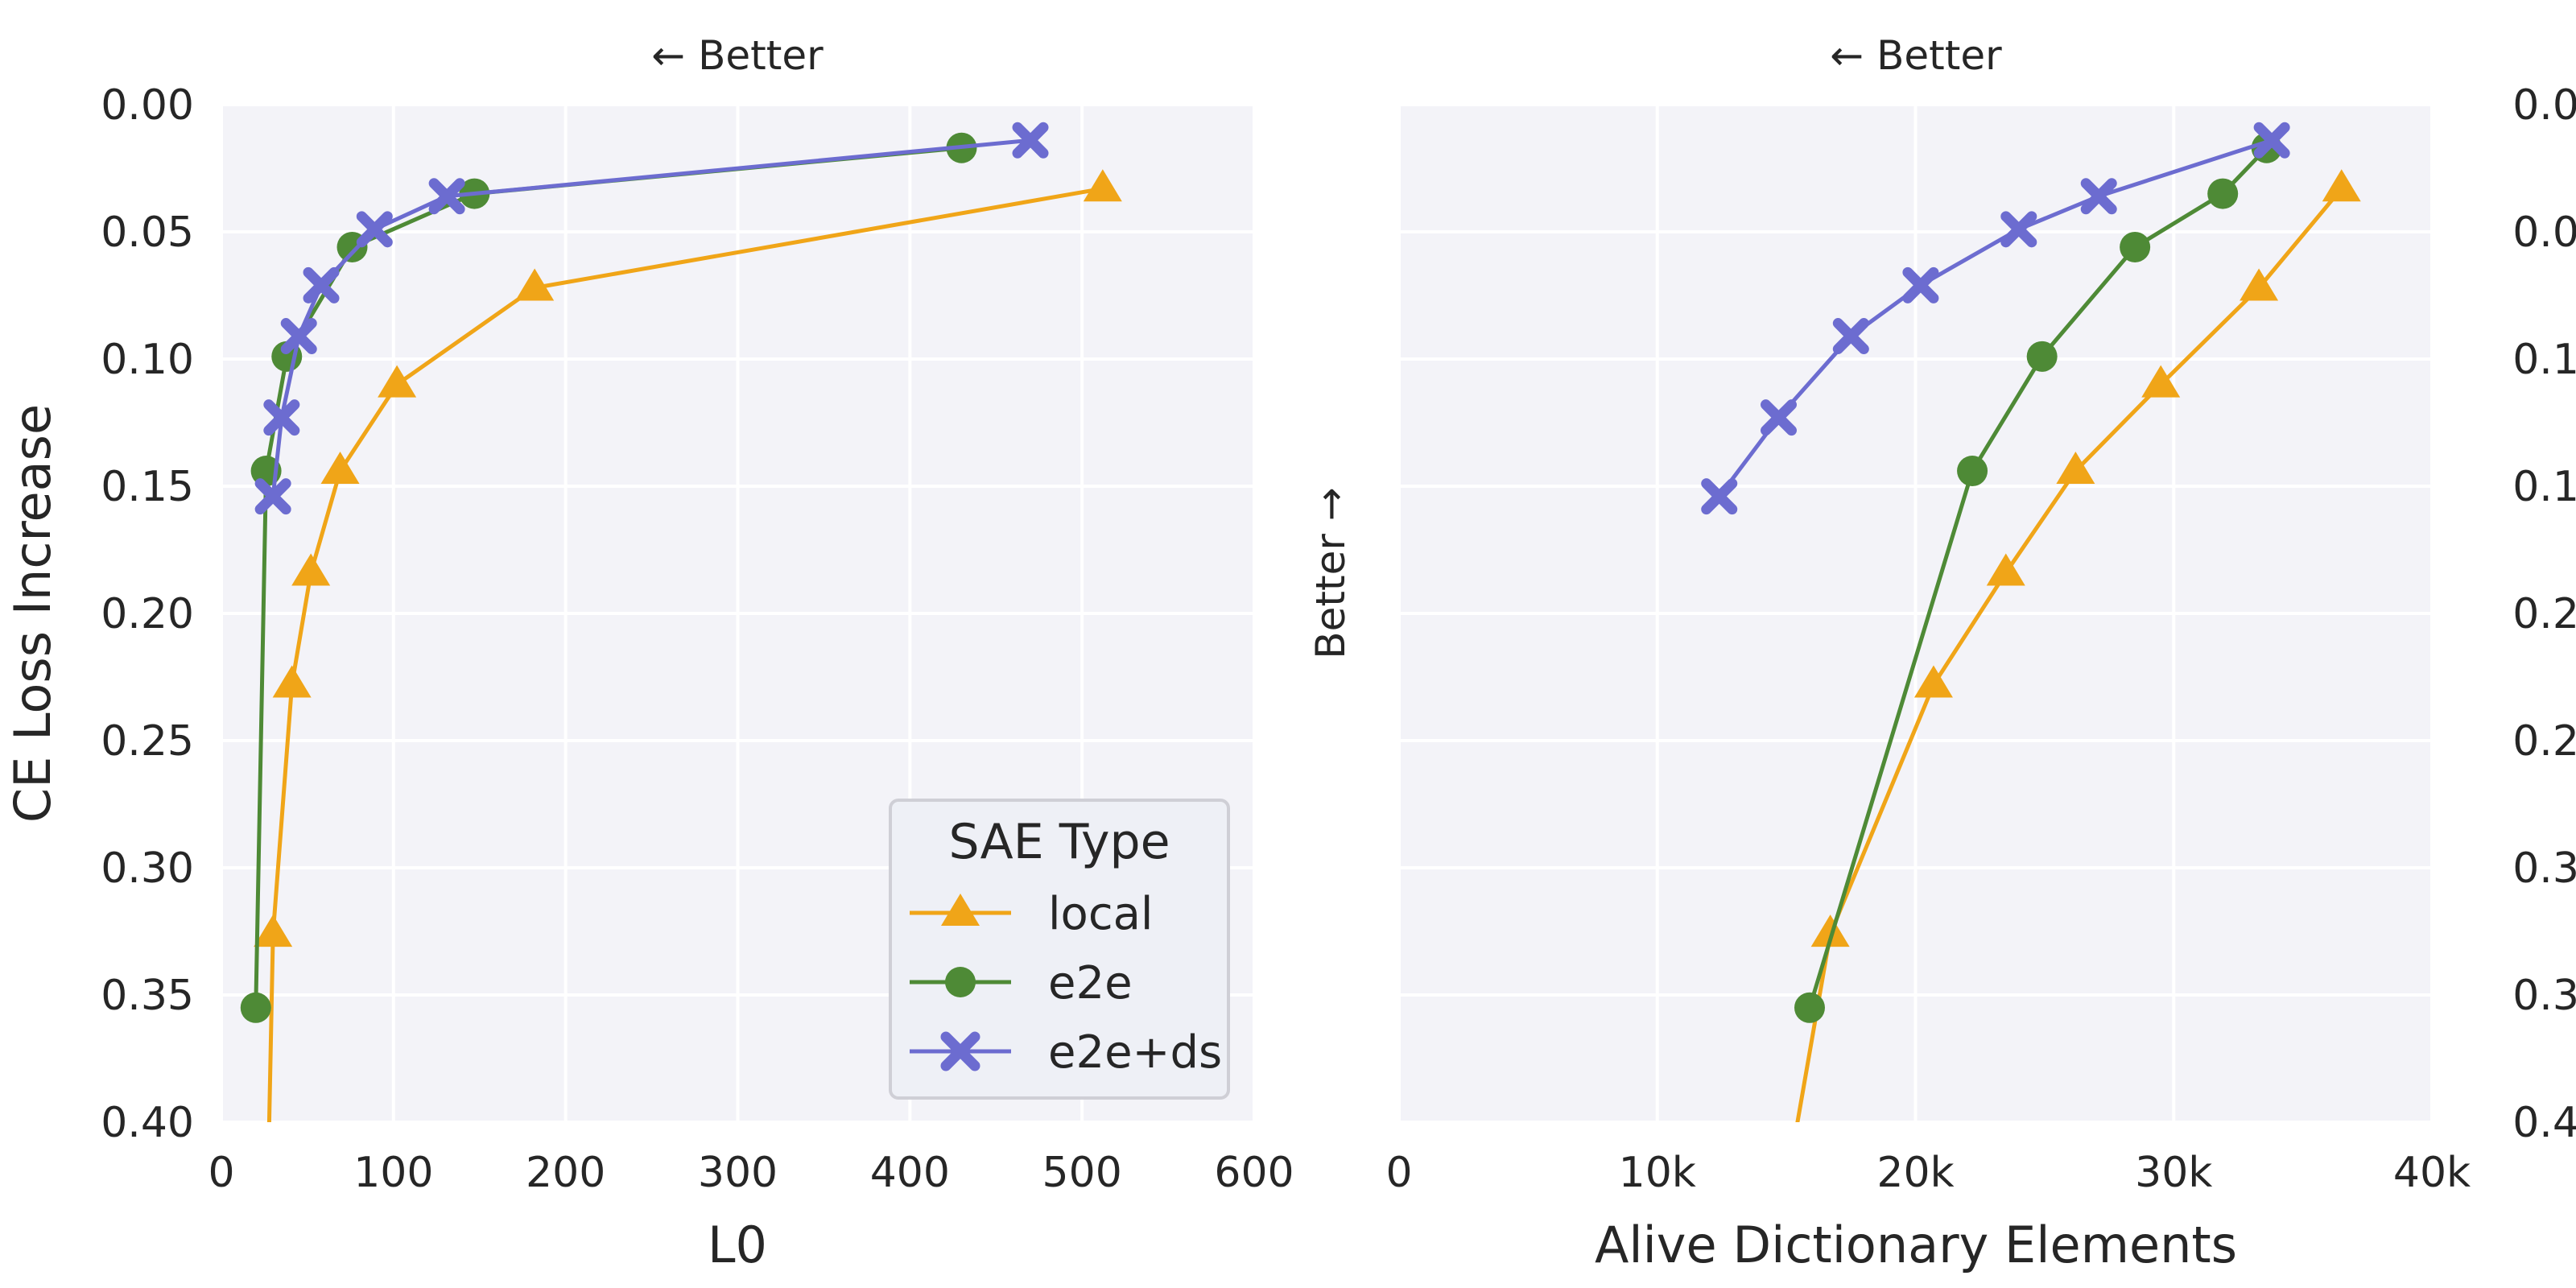 The width and height of the screenshot is (2576, 1288). I want to click on x-tick-label-left: 400, so click(910, 1173).